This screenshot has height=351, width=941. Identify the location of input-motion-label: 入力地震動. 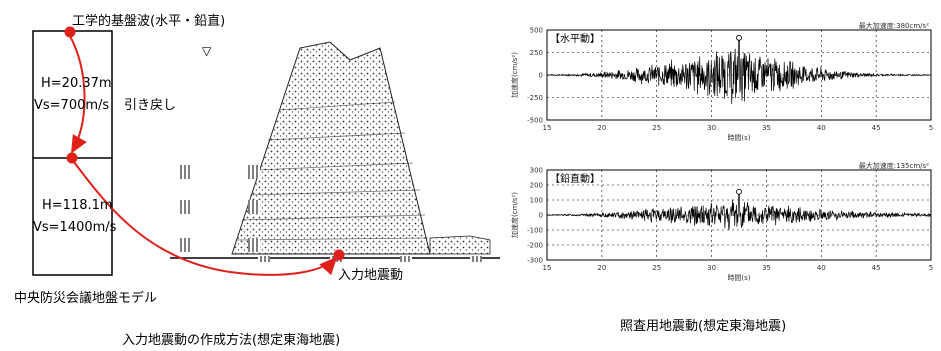
(371, 275).